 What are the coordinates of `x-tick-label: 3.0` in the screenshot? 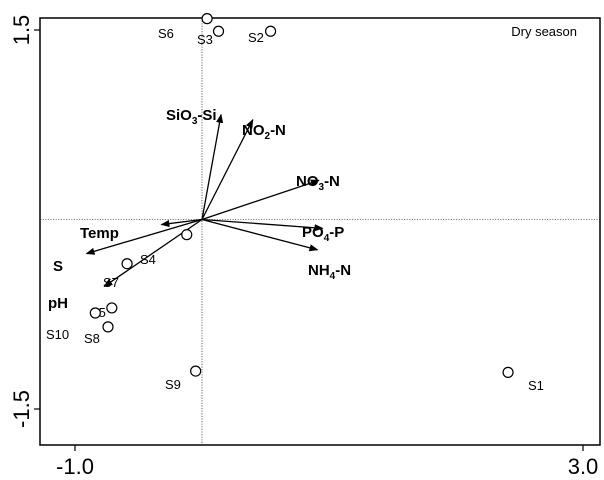 It's located at (583, 466).